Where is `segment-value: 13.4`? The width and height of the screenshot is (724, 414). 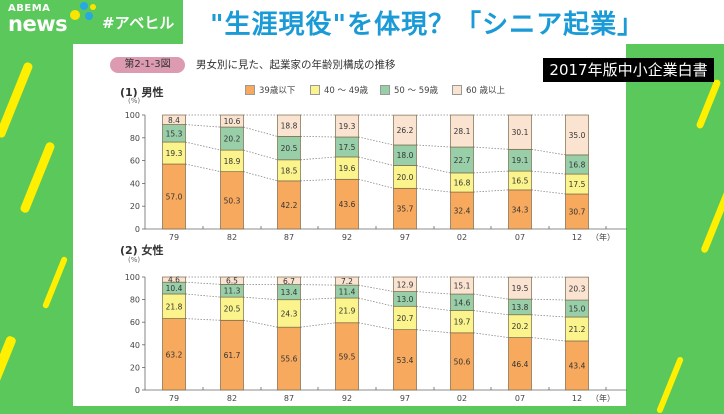 segment-value: 13.4 is located at coordinates (289, 292).